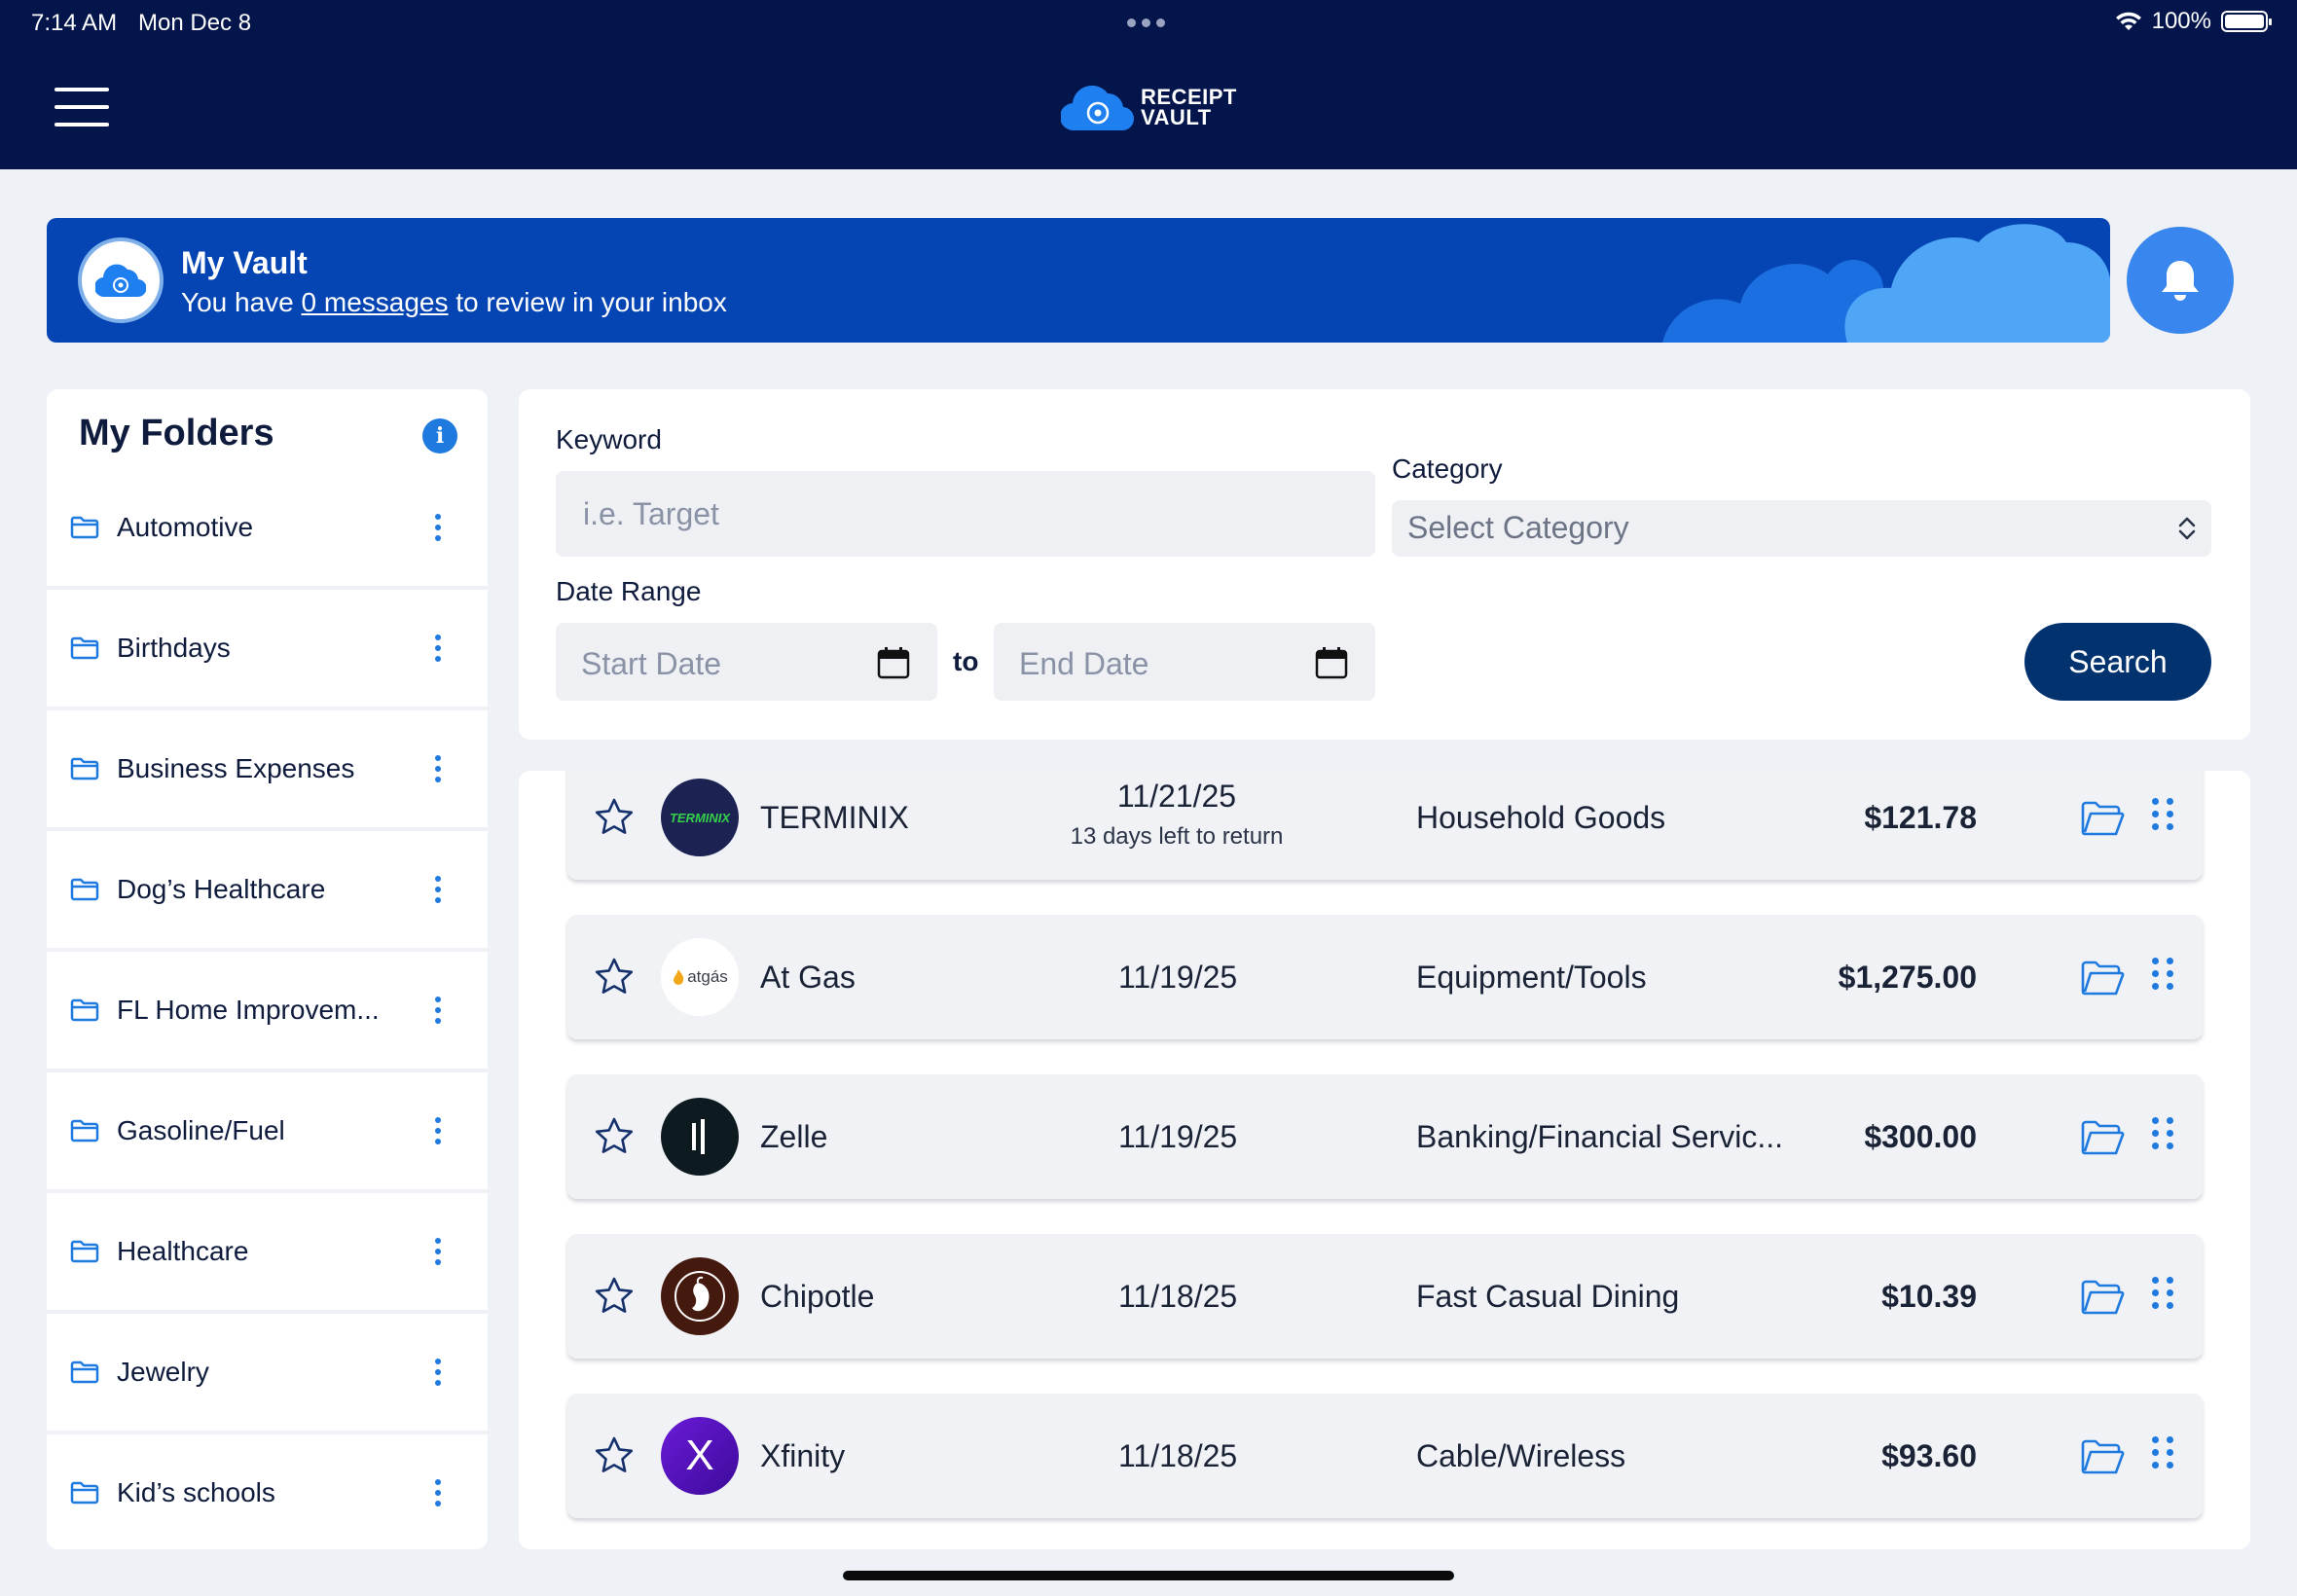  I want to click on folder-item: Kid’s schools, so click(267, 1491).